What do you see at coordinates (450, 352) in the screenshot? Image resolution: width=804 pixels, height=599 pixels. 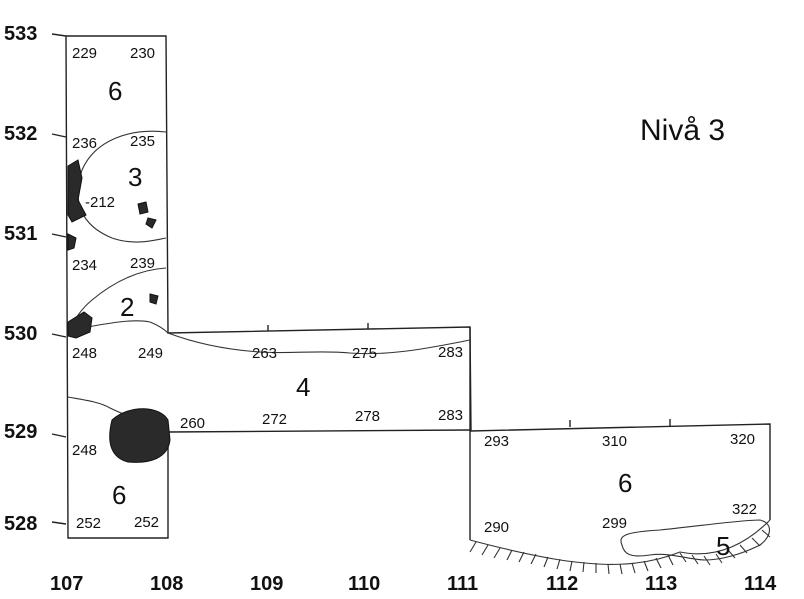 I see `elevation-283-upper: 283` at bounding box center [450, 352].